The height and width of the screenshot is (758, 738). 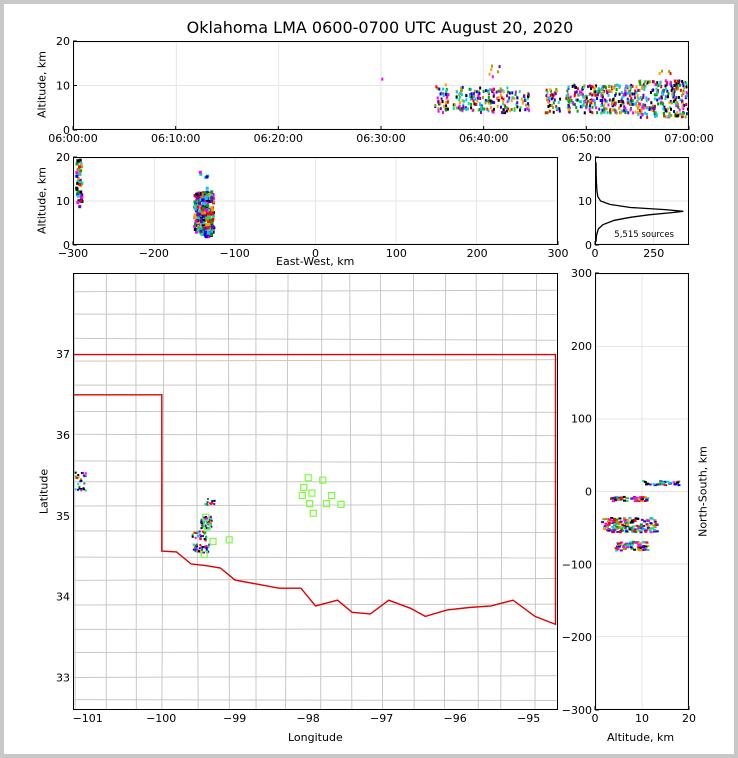 I want to click on ew-altitude-panel, so click(x=315, y=201).